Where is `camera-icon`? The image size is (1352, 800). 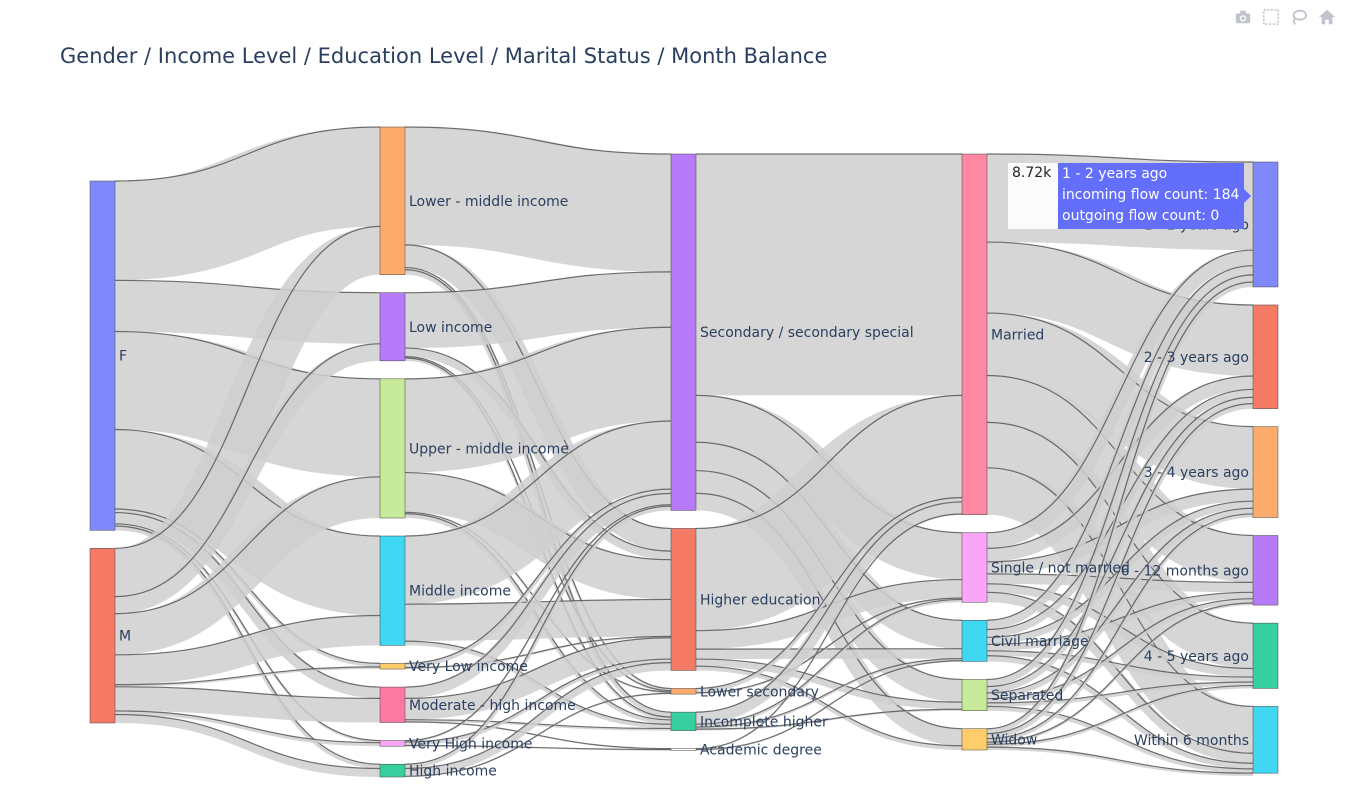 camera-icon is located at coordinates (1243, 17).